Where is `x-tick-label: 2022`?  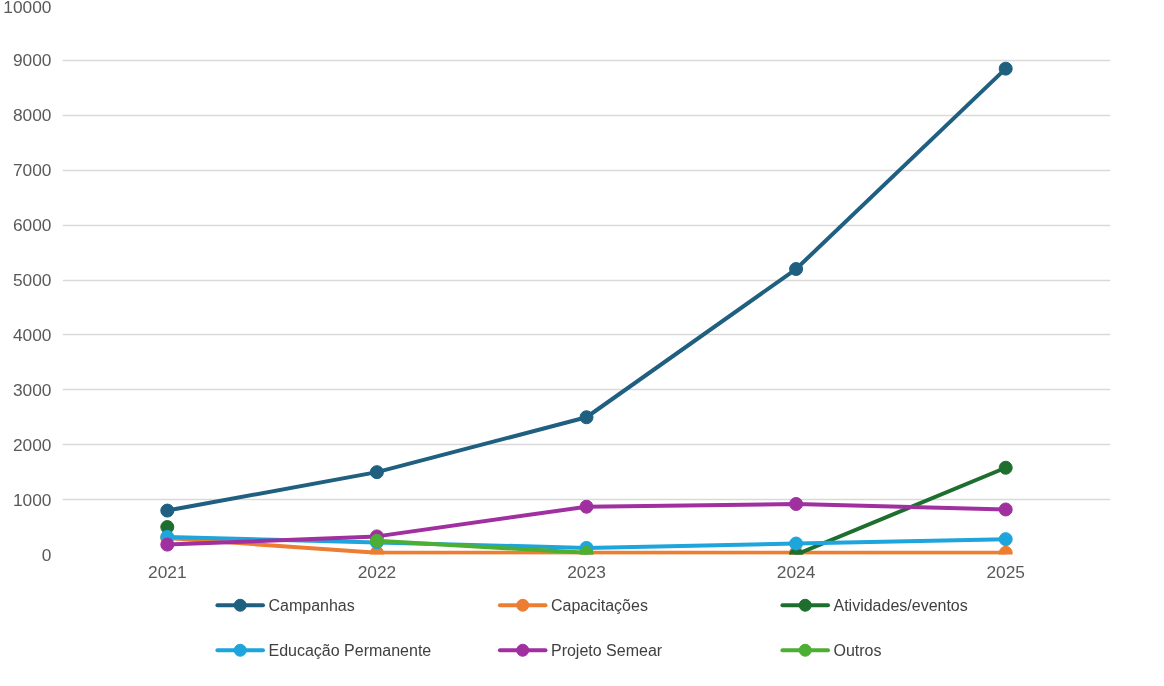 x-tick-label: 2022 is located at coordinates (377, 571).